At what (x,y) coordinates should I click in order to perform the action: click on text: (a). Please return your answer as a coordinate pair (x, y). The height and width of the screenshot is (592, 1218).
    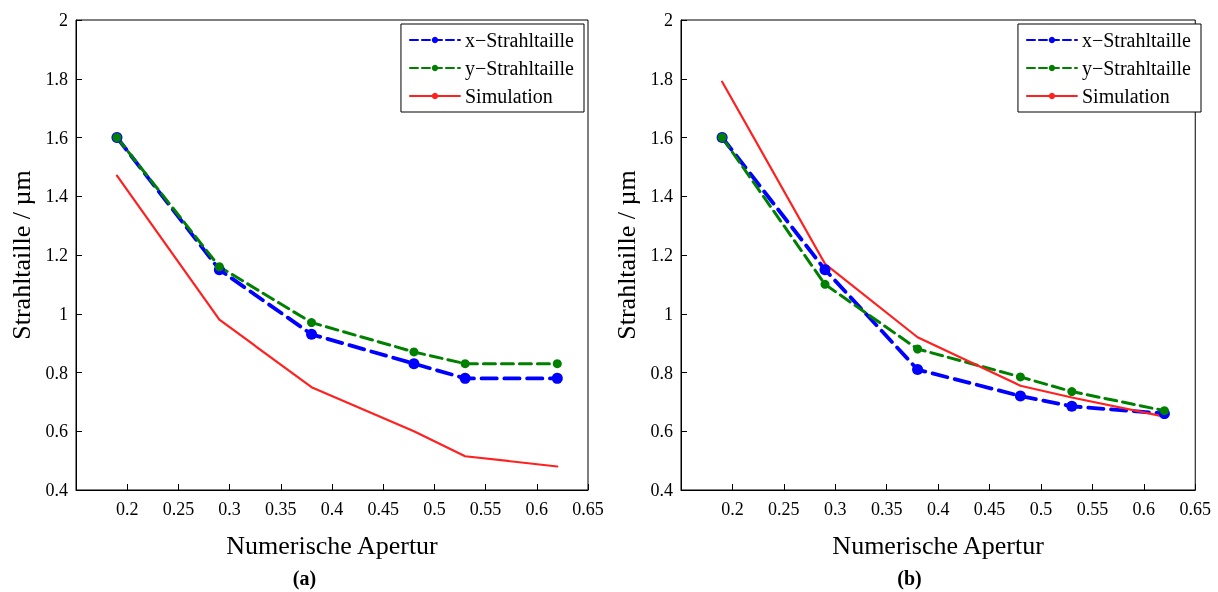
    Looking at the image, I should click on (304, 578).